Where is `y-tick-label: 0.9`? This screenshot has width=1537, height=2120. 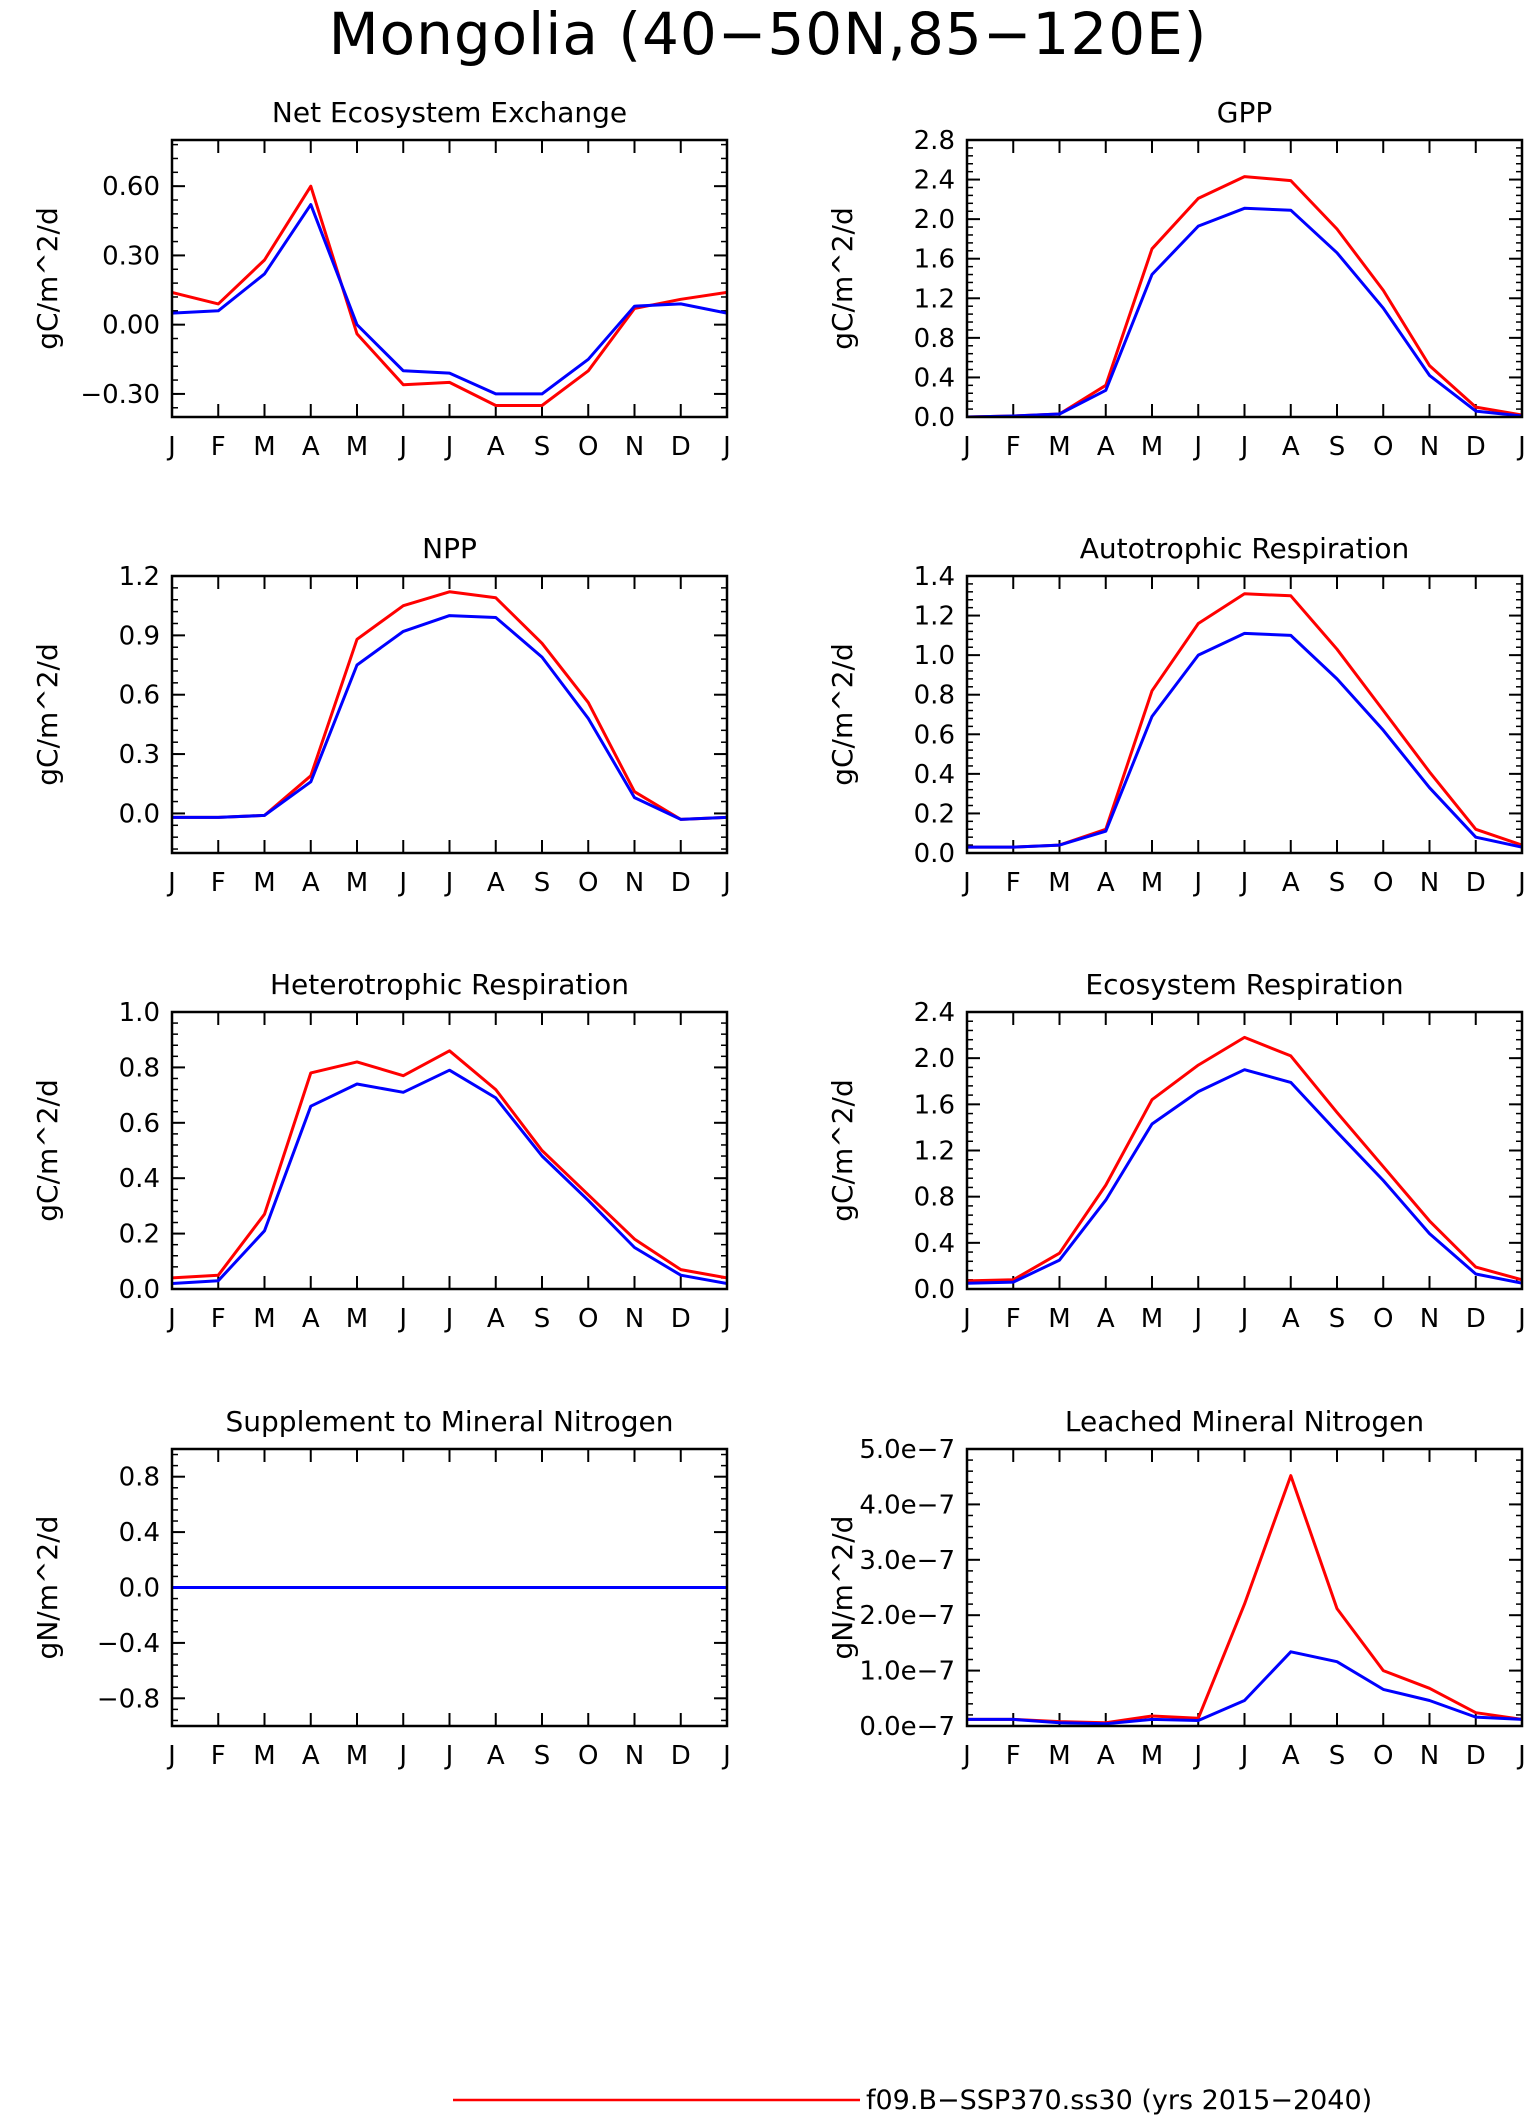
y-tick-label: 0.9 is located at coordinates (139, 636).